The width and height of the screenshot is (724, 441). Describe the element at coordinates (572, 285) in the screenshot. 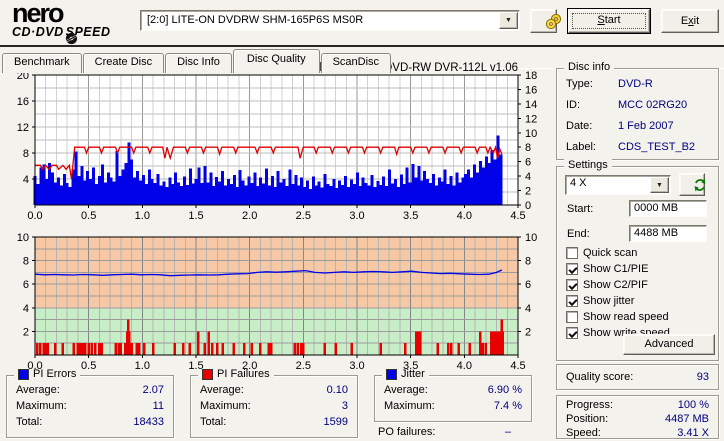

I see `checkbox-show-c2-pif` at that location.